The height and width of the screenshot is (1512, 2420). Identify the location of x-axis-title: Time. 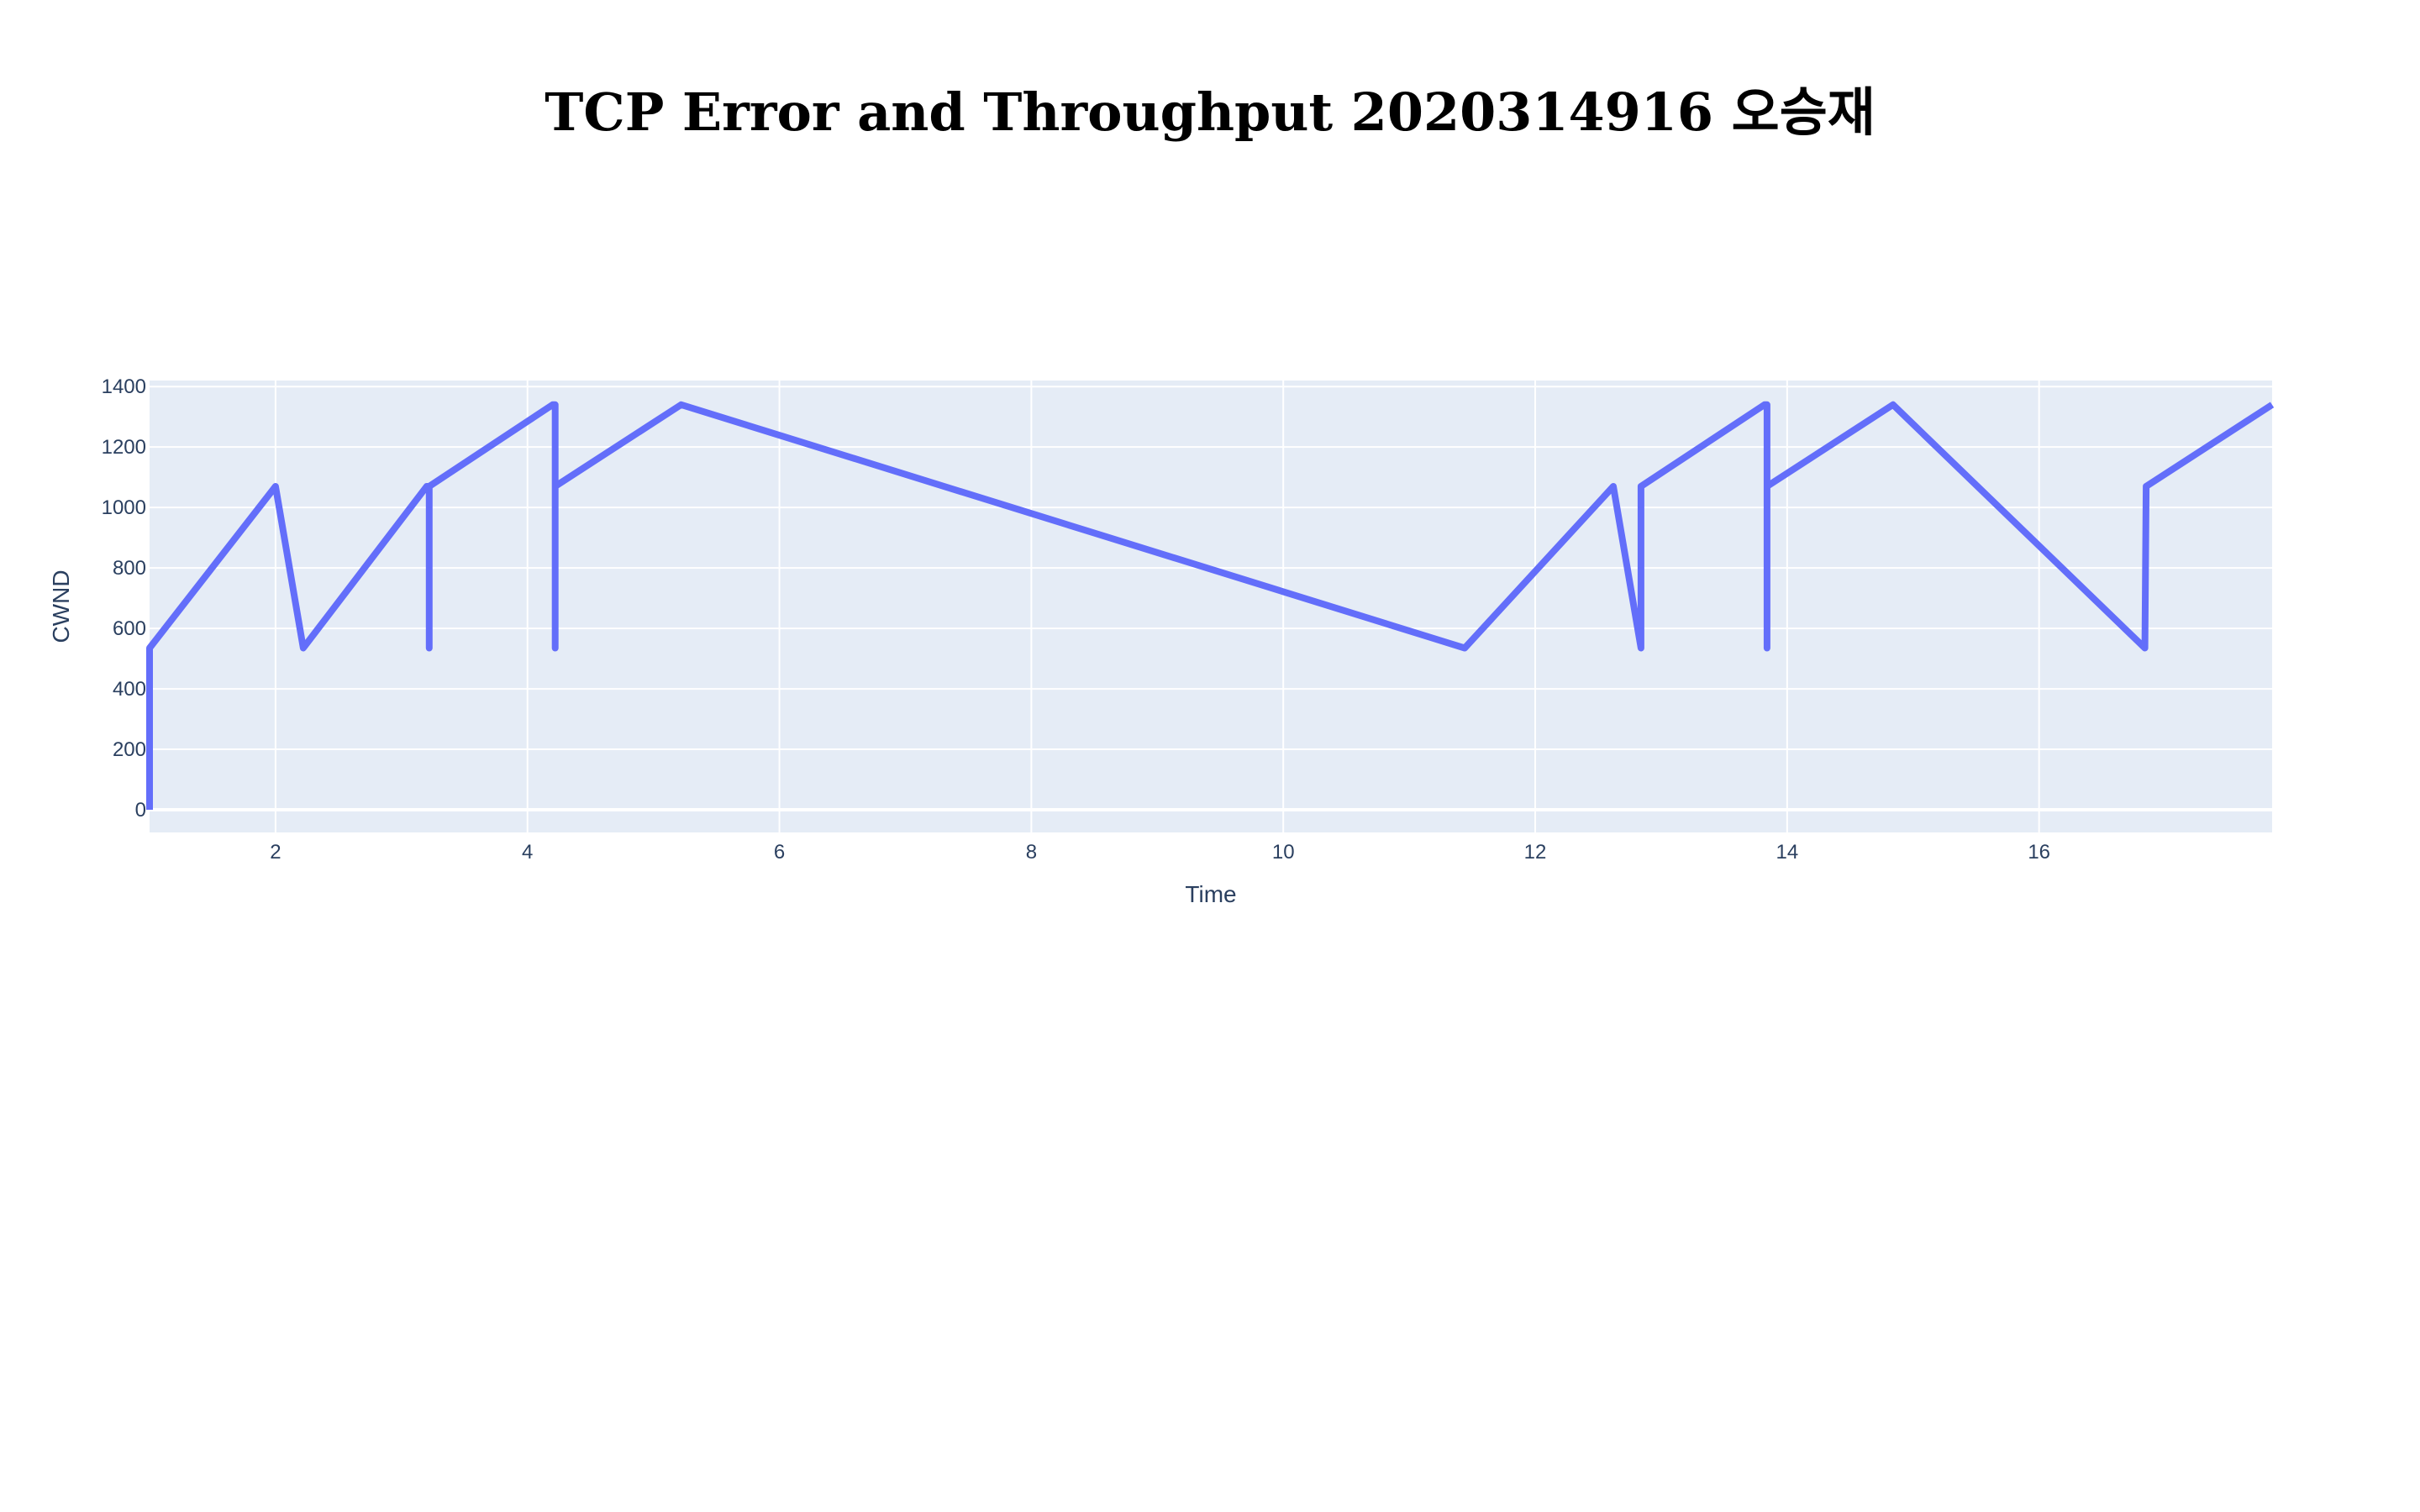
(1210, 894).